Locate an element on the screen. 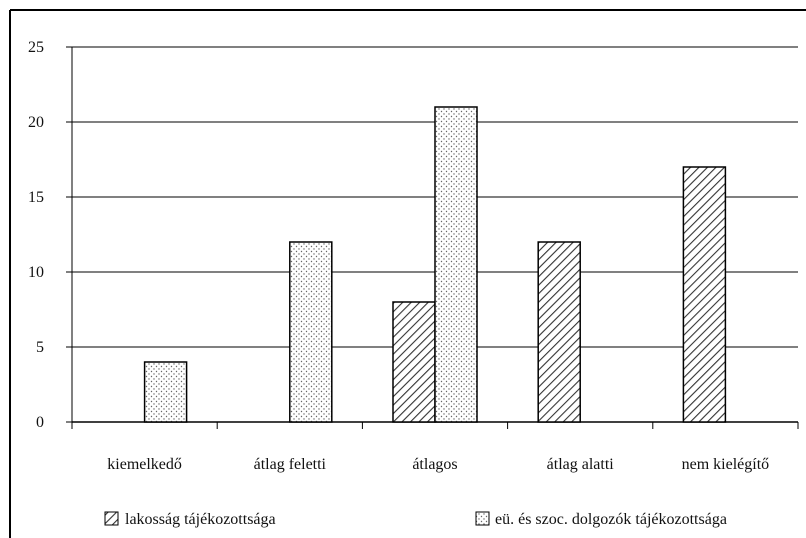  y-tick-label: 0 is located at coordinates (40, 422).